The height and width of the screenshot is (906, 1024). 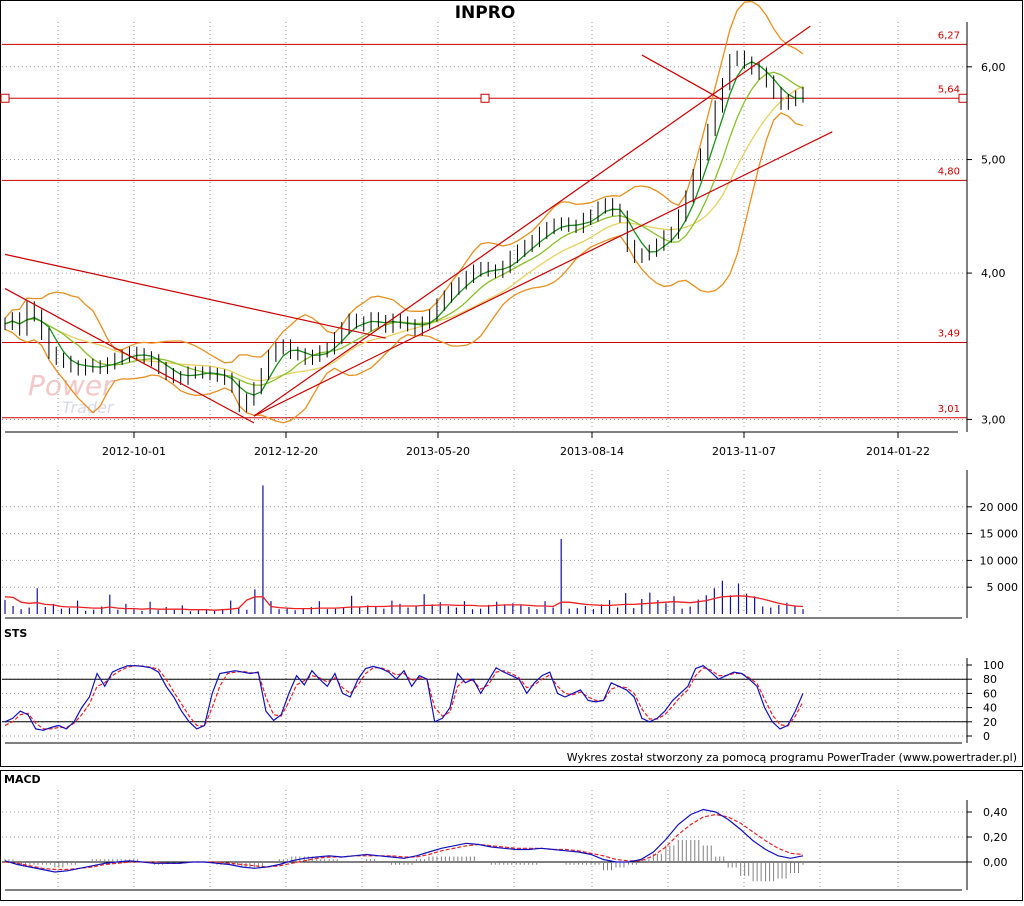 I want to click on volume-grid, so click(x=484, y=542).